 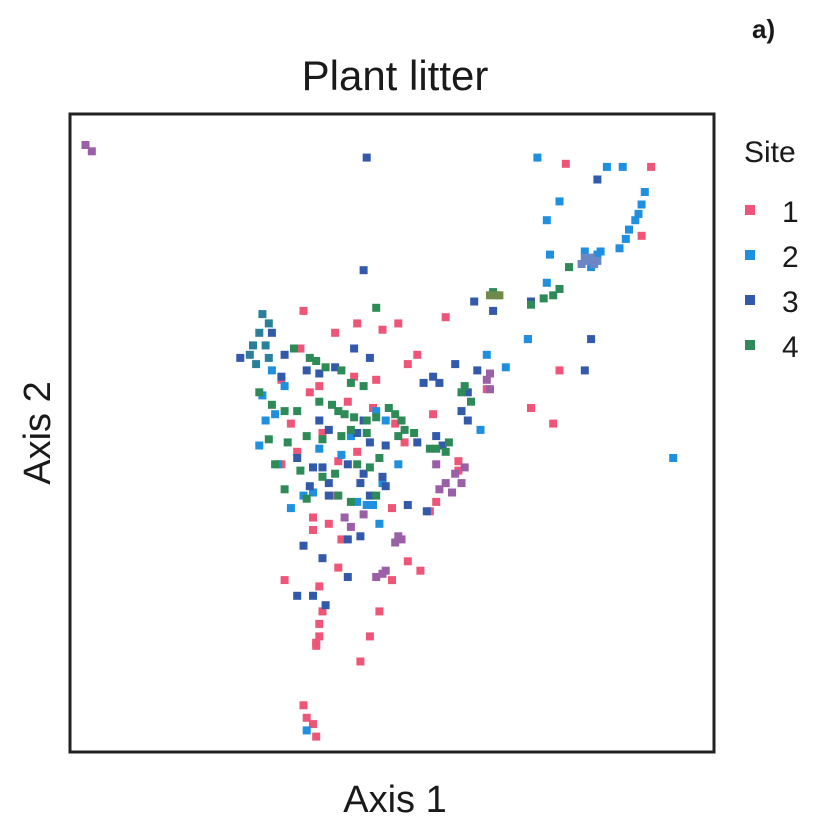 I want to click on legend: Site 1 2 3 4, so click(x=771, y=250).